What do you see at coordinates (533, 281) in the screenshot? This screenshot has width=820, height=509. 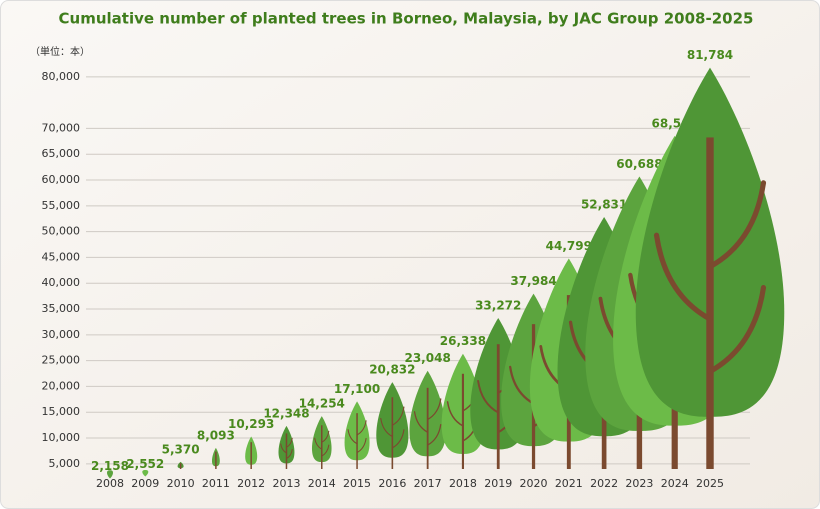 I see `value-label: 37,984` at bounding box center [533, 281].